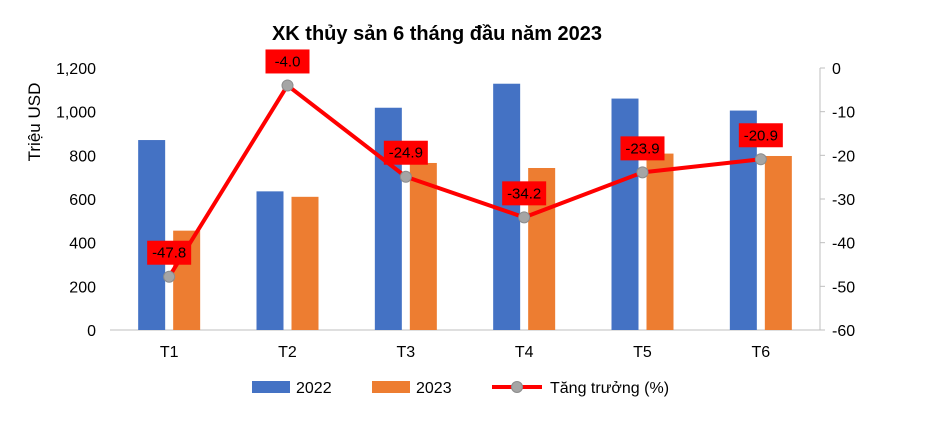 Image resolution: width=933 pixels, height=428 pixels. I want to click on x-tick-label: T1, so click(169, 352).